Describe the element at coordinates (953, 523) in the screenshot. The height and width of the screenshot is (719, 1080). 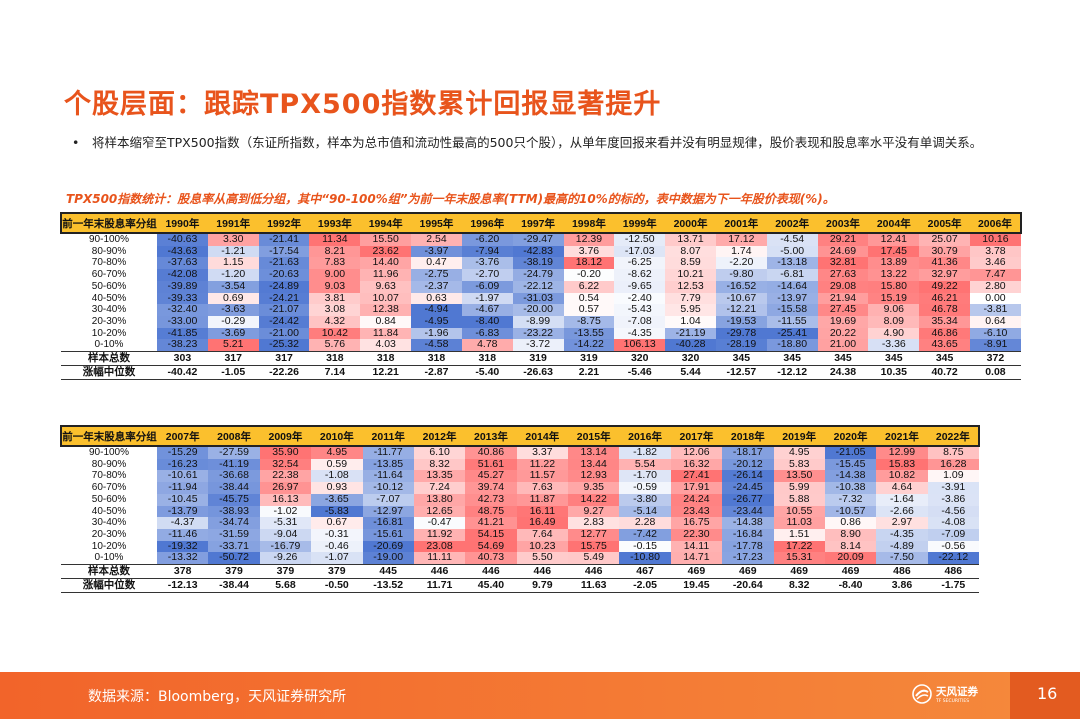
I see `data-cell: -4.08` at that location.